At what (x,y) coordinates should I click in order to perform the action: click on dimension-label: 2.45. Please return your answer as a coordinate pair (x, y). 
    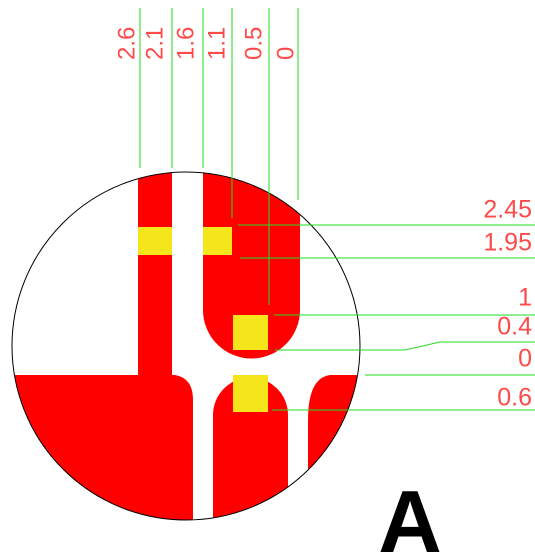
    Looking at the image, I should click on (507, 210).